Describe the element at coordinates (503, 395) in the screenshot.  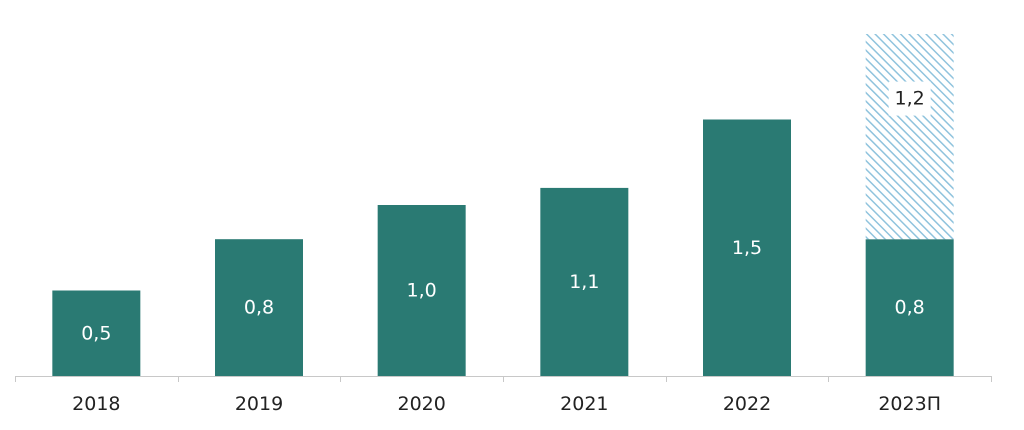
I see `x-axis: 2018 2019 2020 2021 2022 2023П` at that location.